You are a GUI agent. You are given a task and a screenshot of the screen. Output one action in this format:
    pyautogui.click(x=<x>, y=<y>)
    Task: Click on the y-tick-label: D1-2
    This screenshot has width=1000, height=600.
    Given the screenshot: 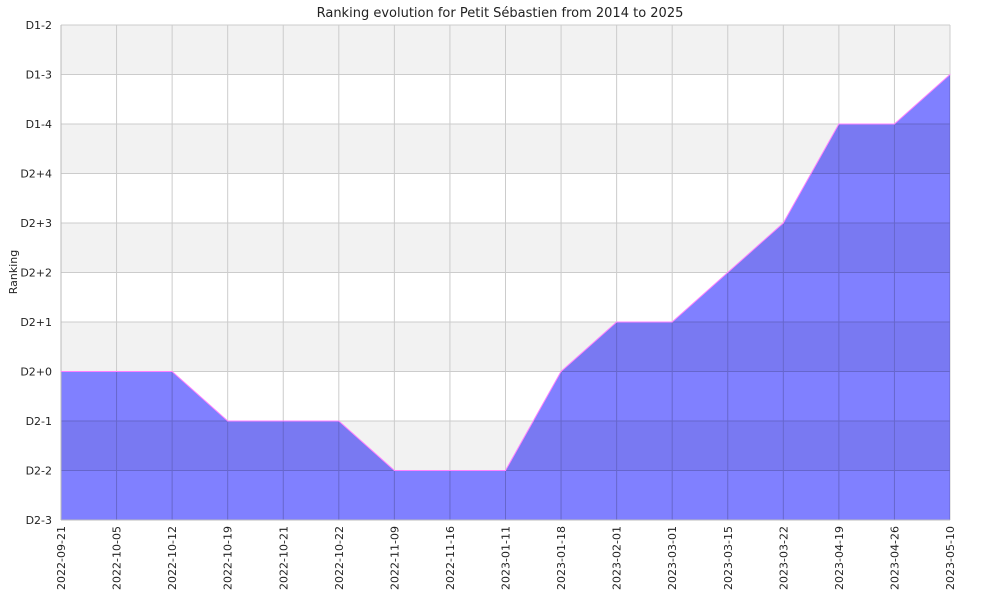 What is the action you would take?
    pyautogui.click(x=39, y=25)
    